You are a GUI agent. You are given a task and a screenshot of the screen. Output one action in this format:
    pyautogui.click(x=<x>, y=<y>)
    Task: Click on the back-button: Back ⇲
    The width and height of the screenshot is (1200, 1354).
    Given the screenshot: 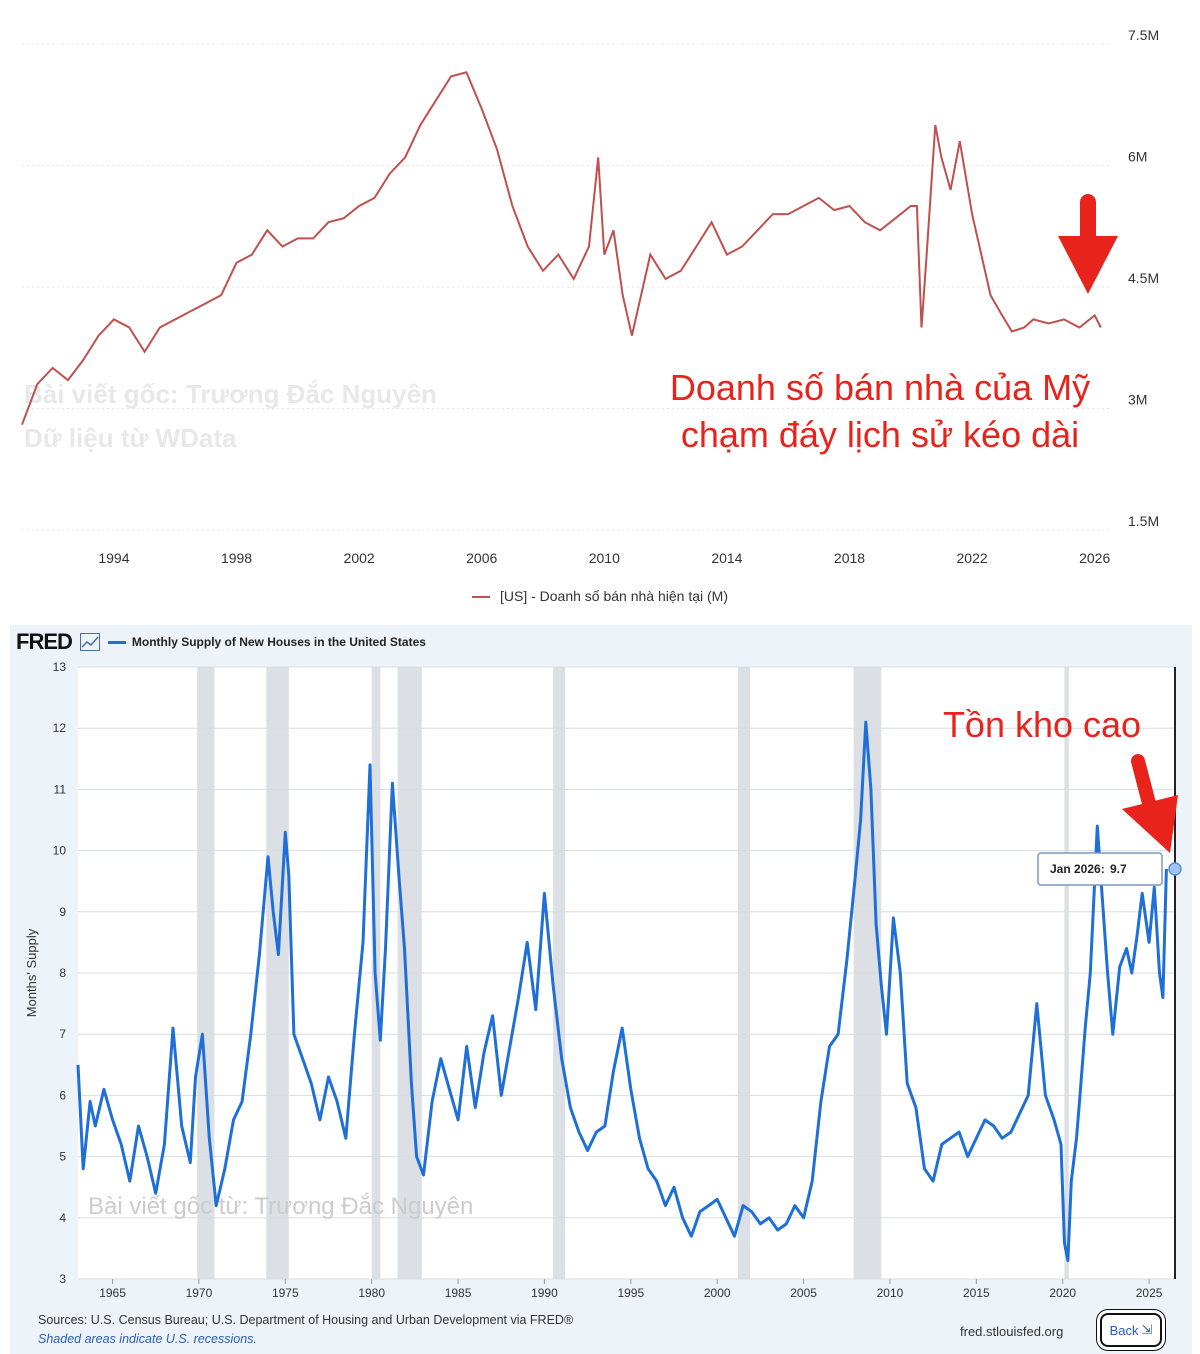 What is the action you would take?
    pyautogui.click(x=1131, y=1330)
    